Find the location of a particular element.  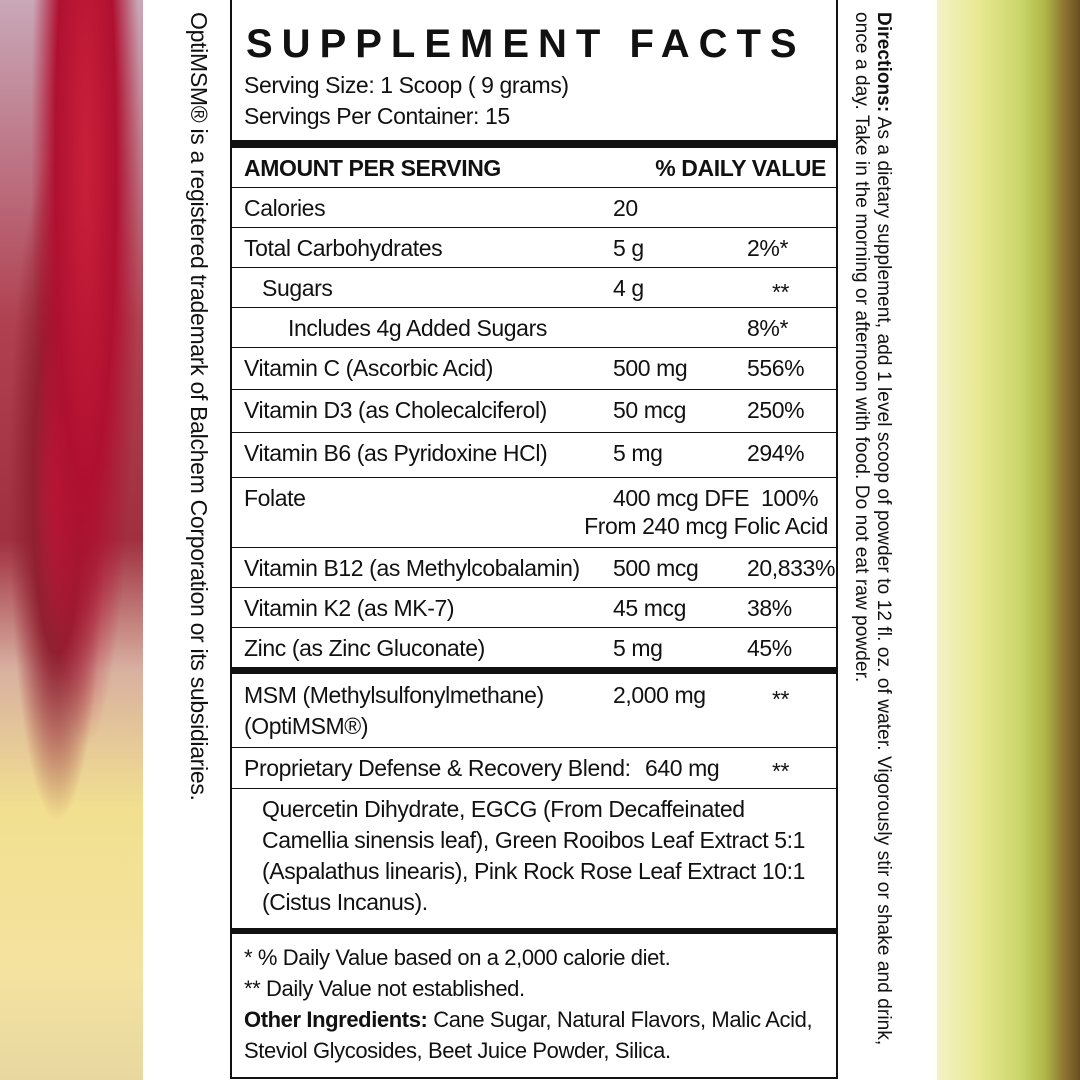

nutrient-row: Vitamin K2 (as MK-7) 45 mcg 38% is located at coordinates (534, 608).